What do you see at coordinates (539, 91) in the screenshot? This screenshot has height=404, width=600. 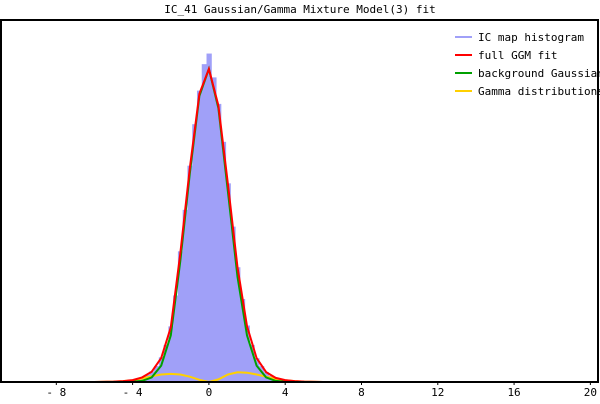 I see `legend-label: Gamma distributions` at bounding box center [539, 91].